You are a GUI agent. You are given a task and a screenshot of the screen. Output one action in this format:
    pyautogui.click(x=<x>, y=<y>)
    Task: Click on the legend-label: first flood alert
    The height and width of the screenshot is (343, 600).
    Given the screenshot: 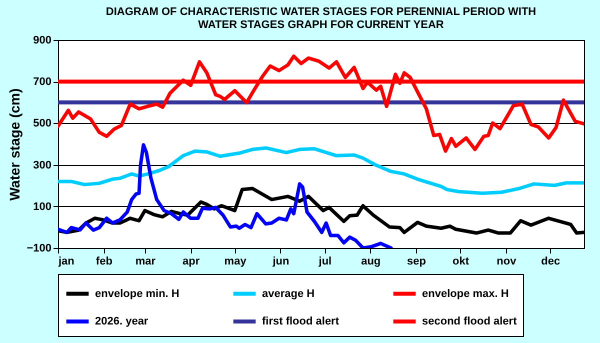 What is the action you would take?
    pyautogui.click(x=301, y=322)
    